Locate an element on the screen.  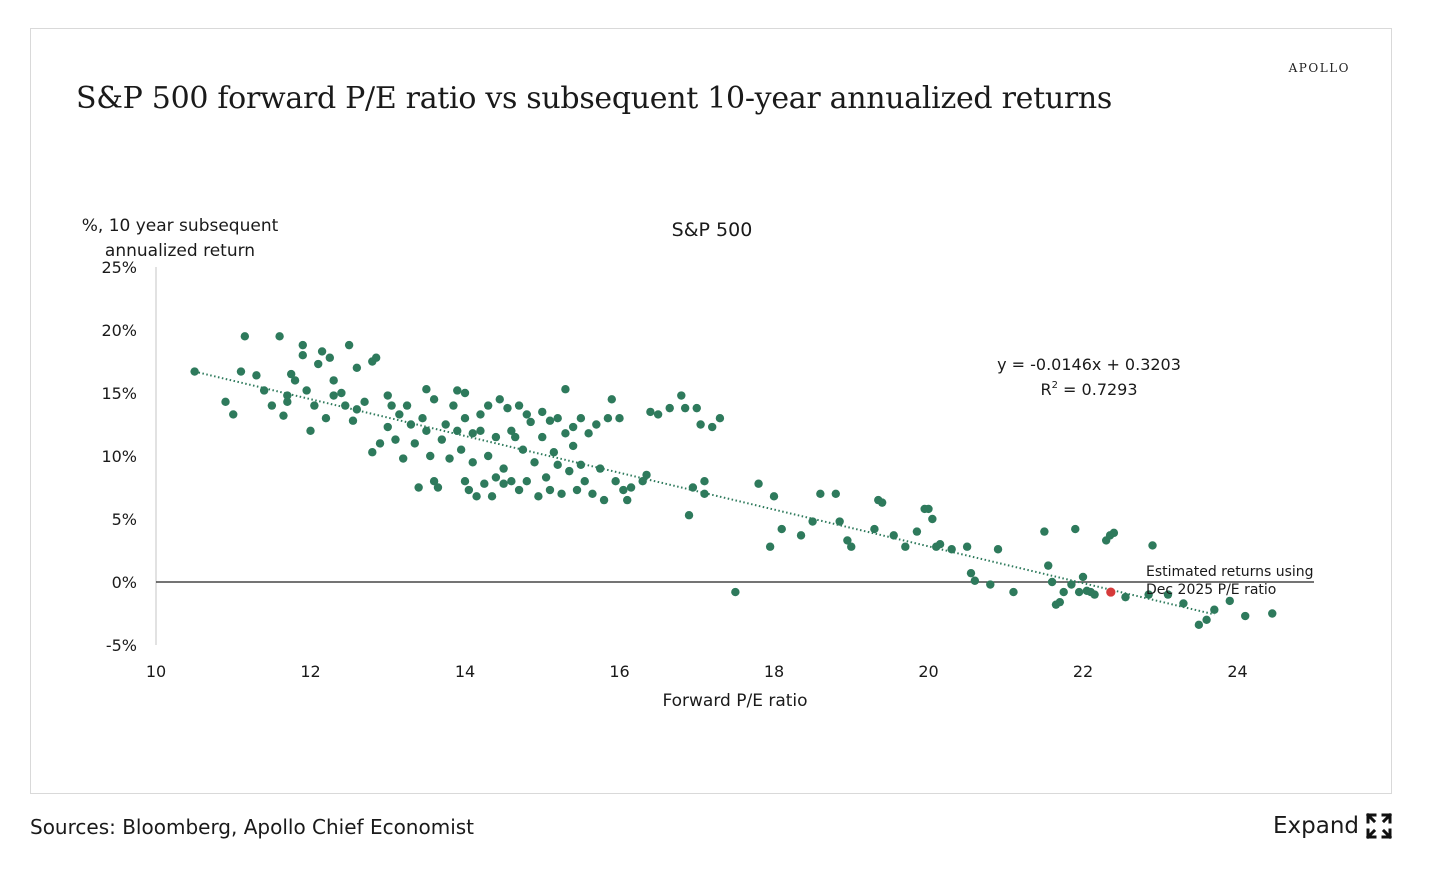
regression-equation: y = -0.0146x + 0.3203 is located at coordinates (1089, 364).